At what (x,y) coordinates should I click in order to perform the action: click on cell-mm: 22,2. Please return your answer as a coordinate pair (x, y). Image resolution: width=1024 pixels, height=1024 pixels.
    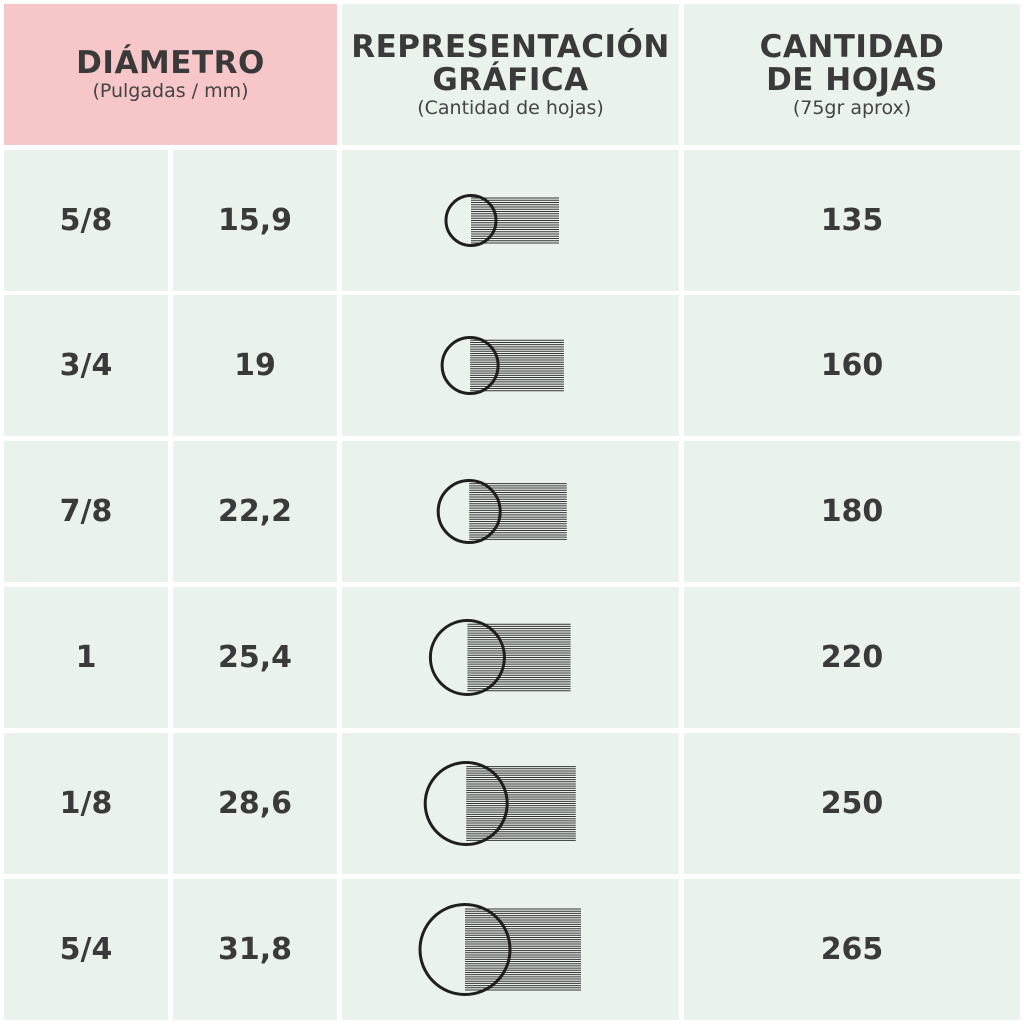
    Looking at the image, I should click on (255, 511).